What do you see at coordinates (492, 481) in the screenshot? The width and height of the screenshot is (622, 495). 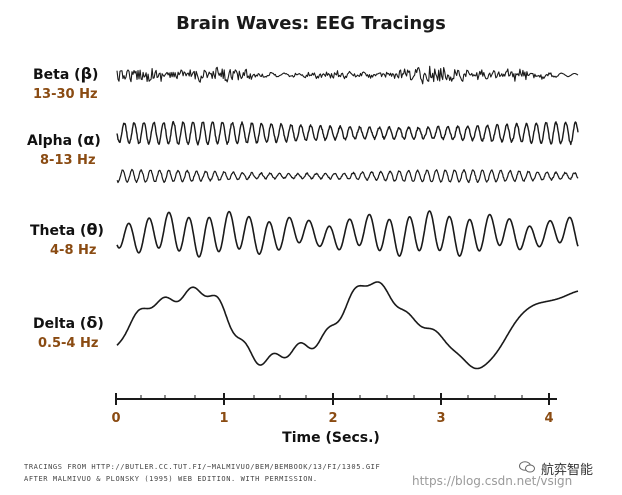 I see `watermark-url: https://blog.csdn.net/vsign` at bounding box center [492, 481].